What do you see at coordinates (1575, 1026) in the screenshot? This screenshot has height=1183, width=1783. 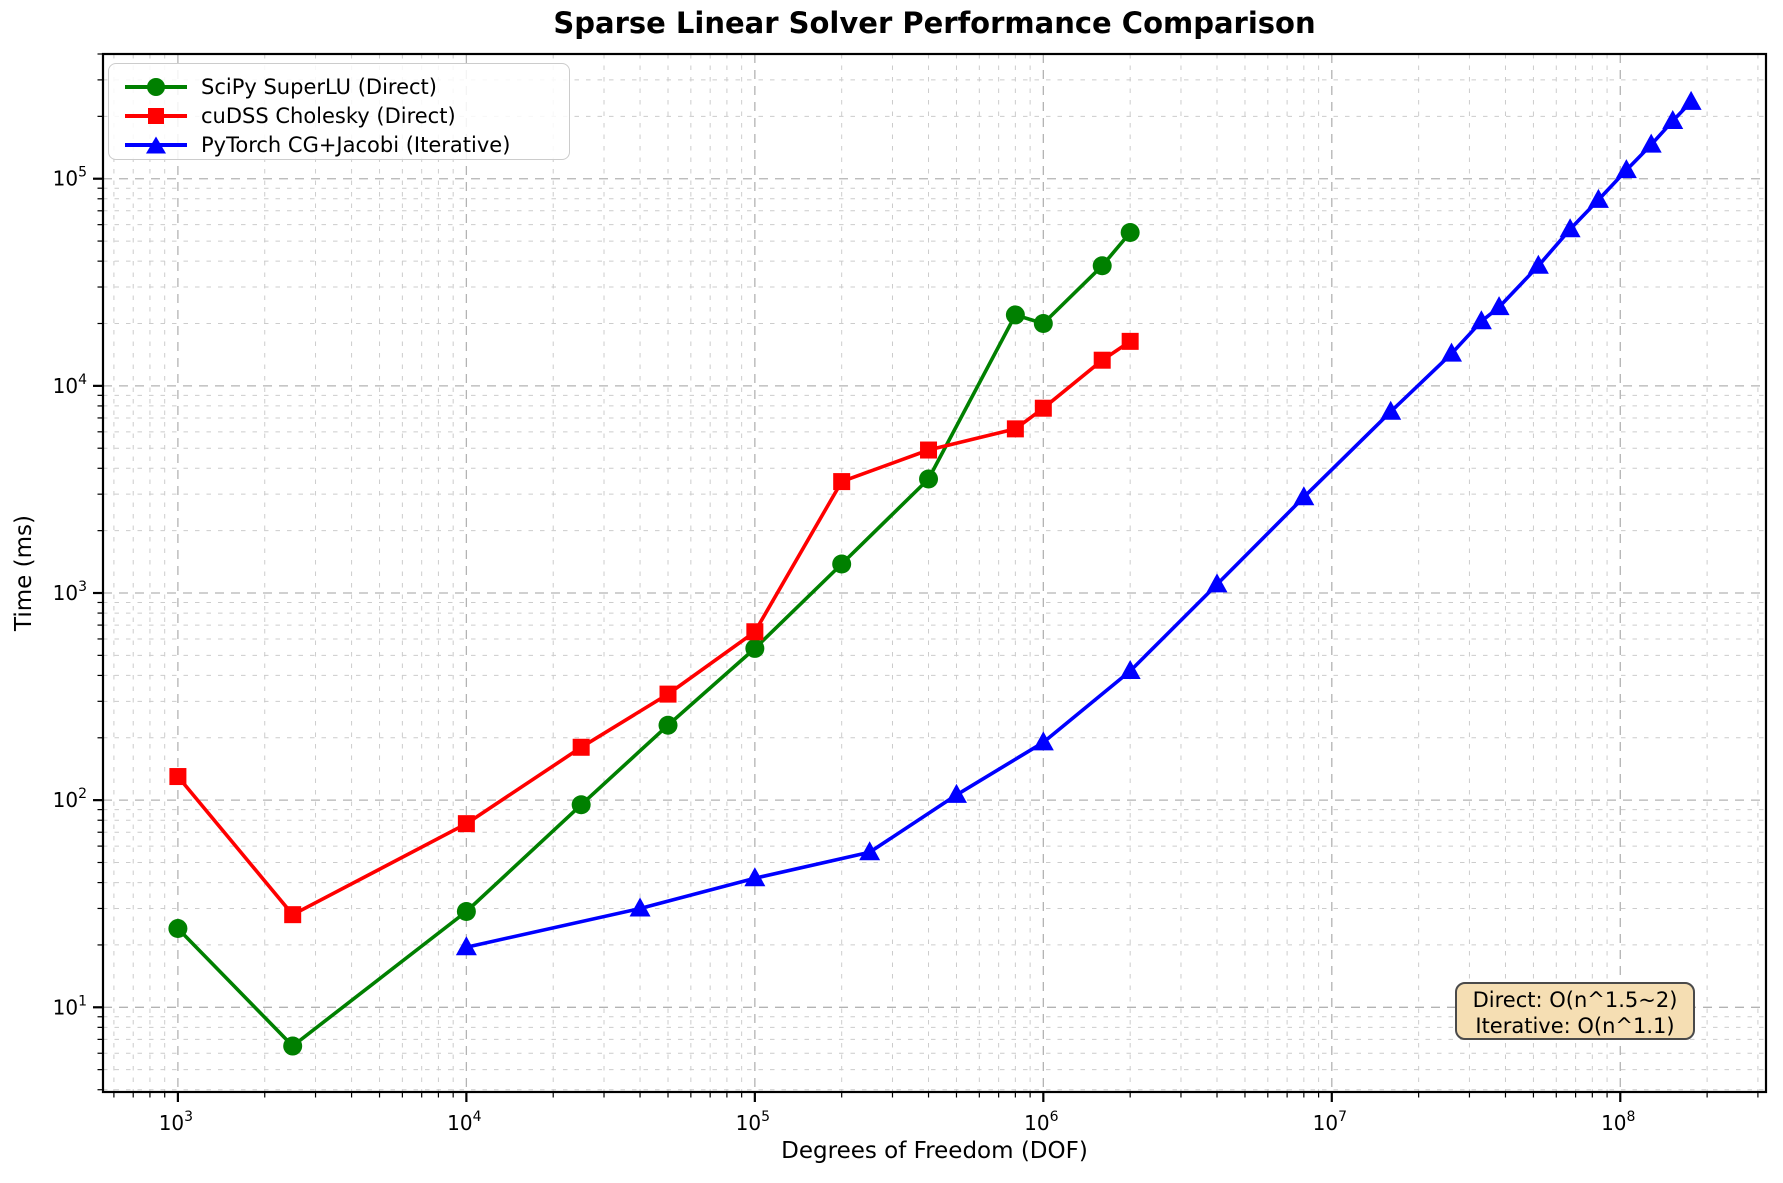 I see `annotation-line-iterative: Iterative: O(n^1.1)` at bounding box center [1575, 1026].